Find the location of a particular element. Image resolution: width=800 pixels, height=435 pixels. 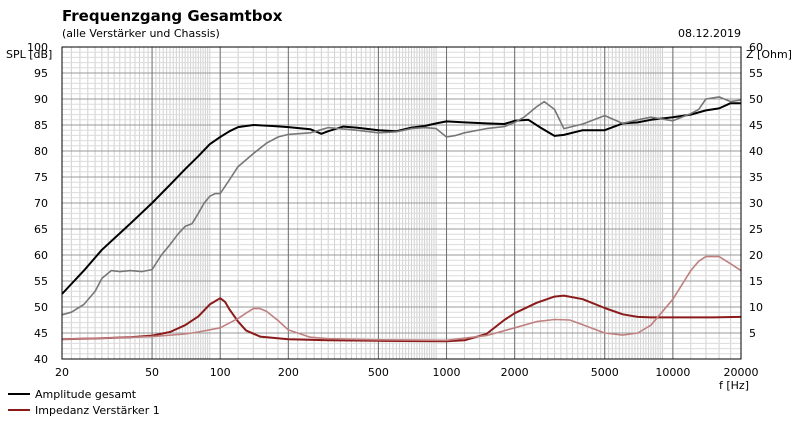

y-left-tick-label: 95 is located at coordinates (41, 73).